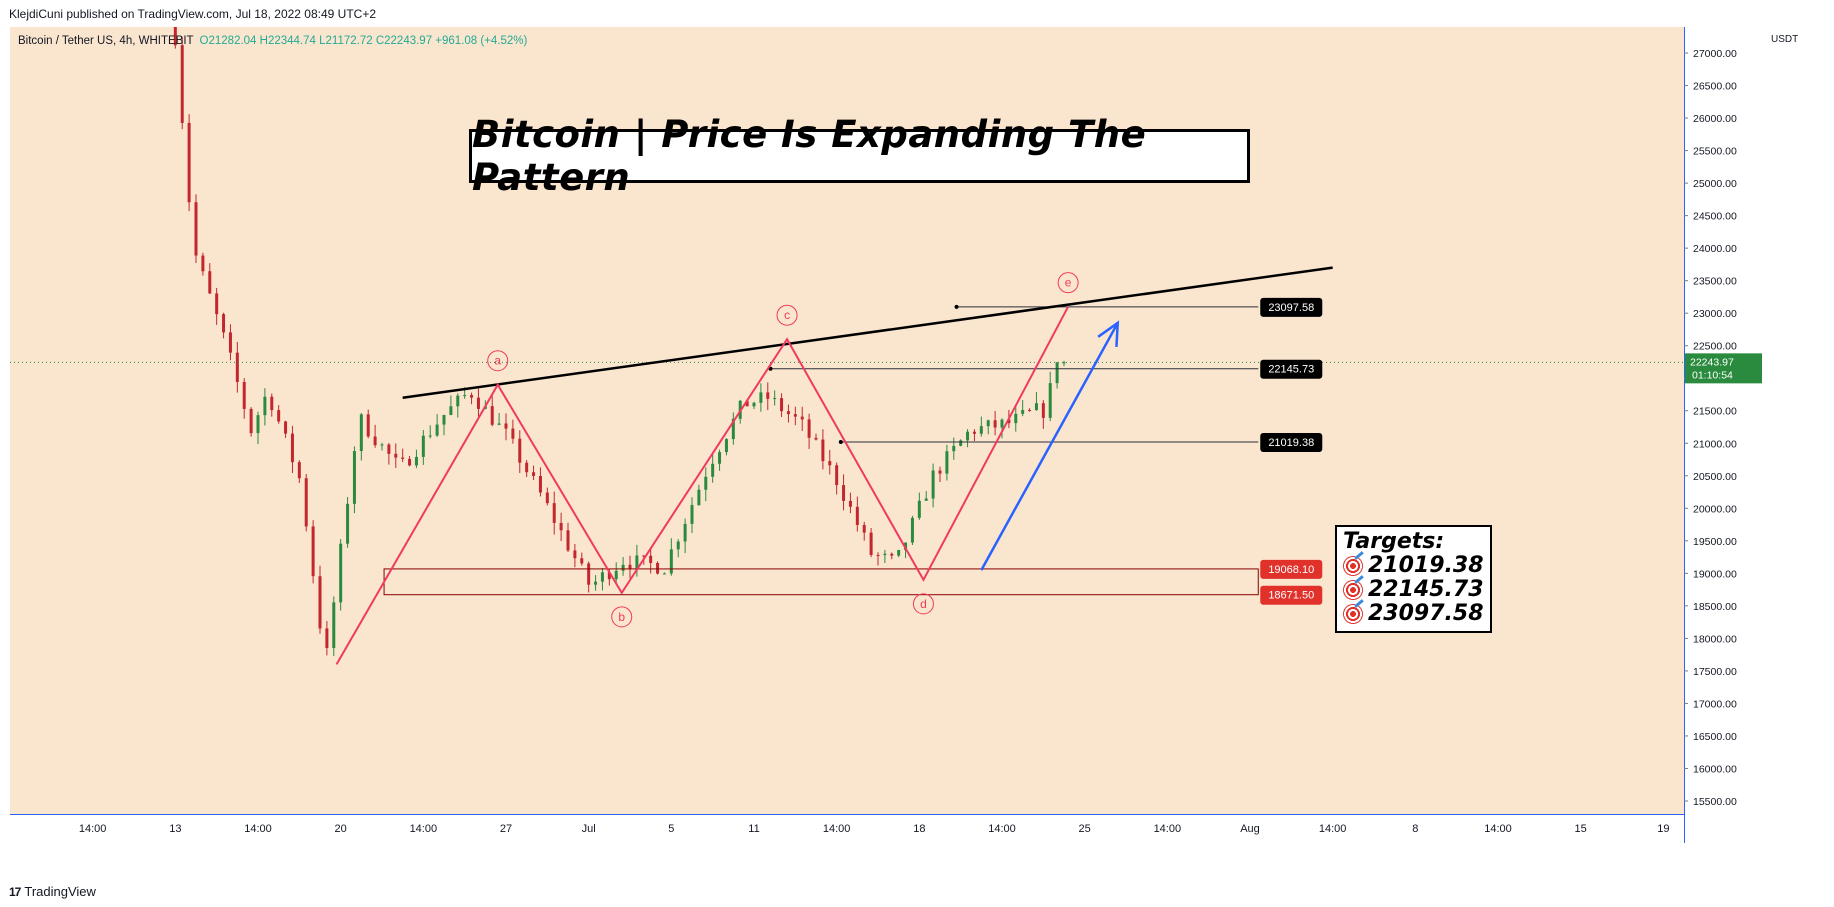 This screenshot has width=1834, height=907. What do you see at coordinates (1715, 509) in the screenshot?
I see `y-tick-label: 20000.00` at bounding box center [1715, 509].